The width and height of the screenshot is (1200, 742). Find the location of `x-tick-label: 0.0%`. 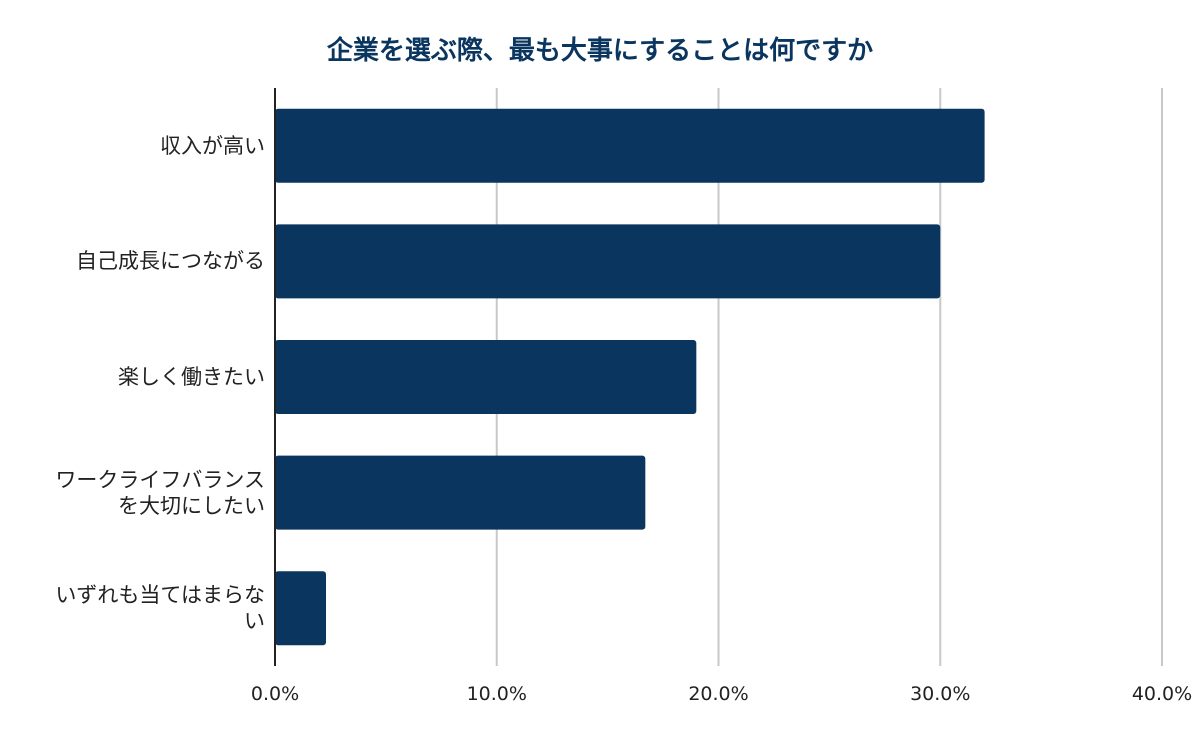

x-tick-label: 0.0% is located at coordinates (275, 694).